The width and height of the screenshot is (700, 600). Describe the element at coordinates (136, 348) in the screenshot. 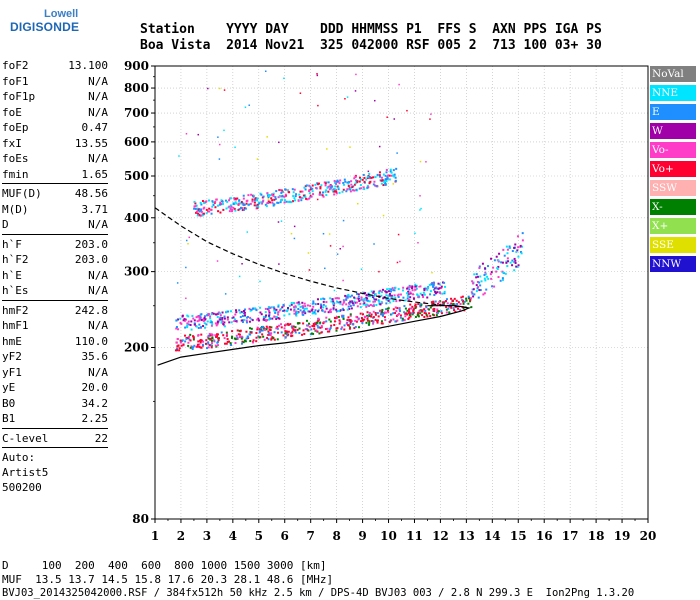

I see `y-tick-label: 200` at that location.